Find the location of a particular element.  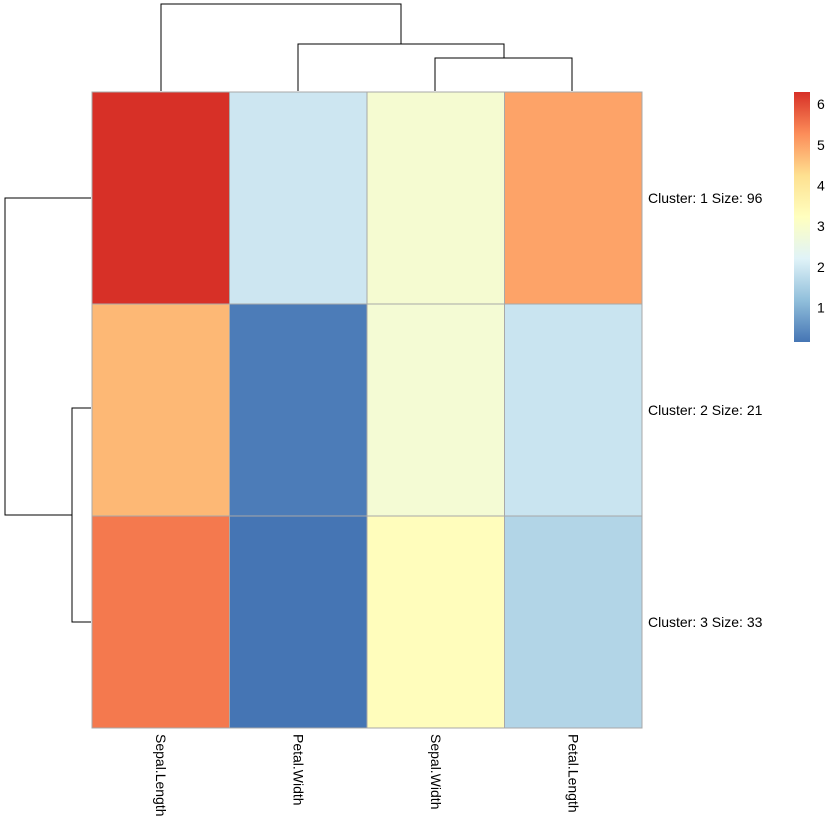

heatmap-cell-r2-c4 is located at coordinates (573, 410).